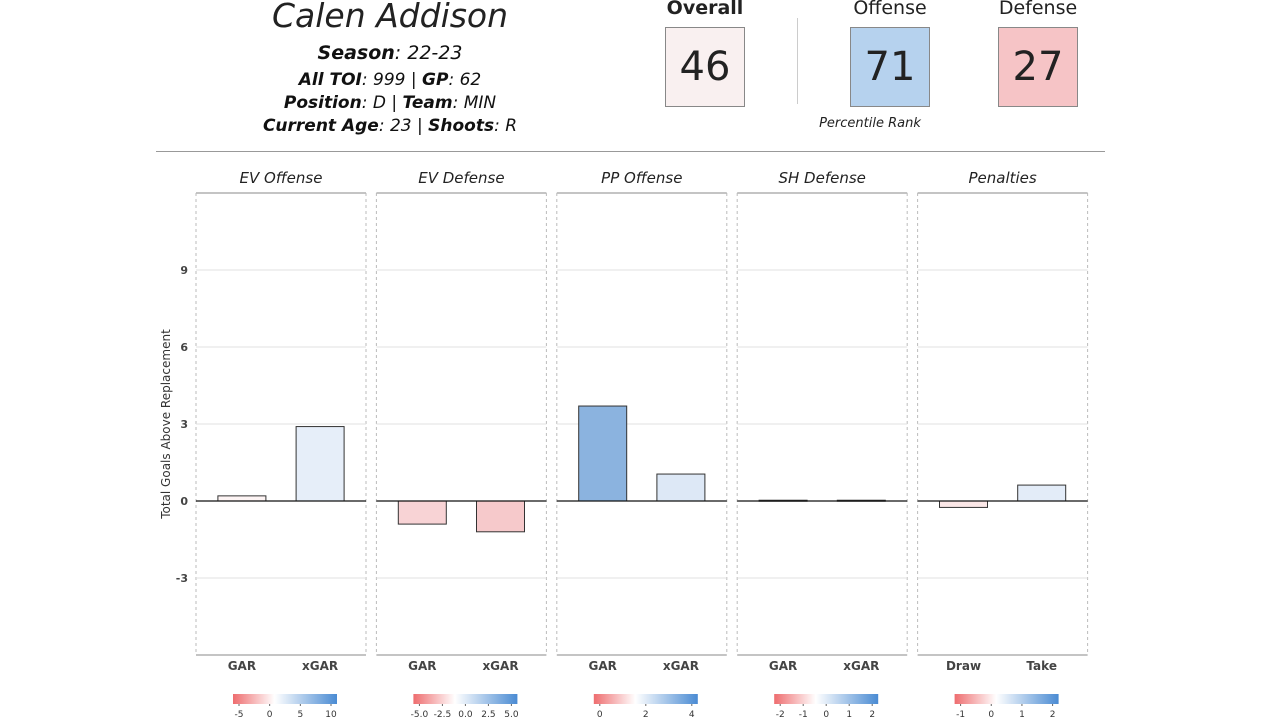 The height and width of the screenshot is (720, 1280). Describe the element at coordinates (420, 715) in the screenshot. I see `legend-tick-label: -5.0` at that location.